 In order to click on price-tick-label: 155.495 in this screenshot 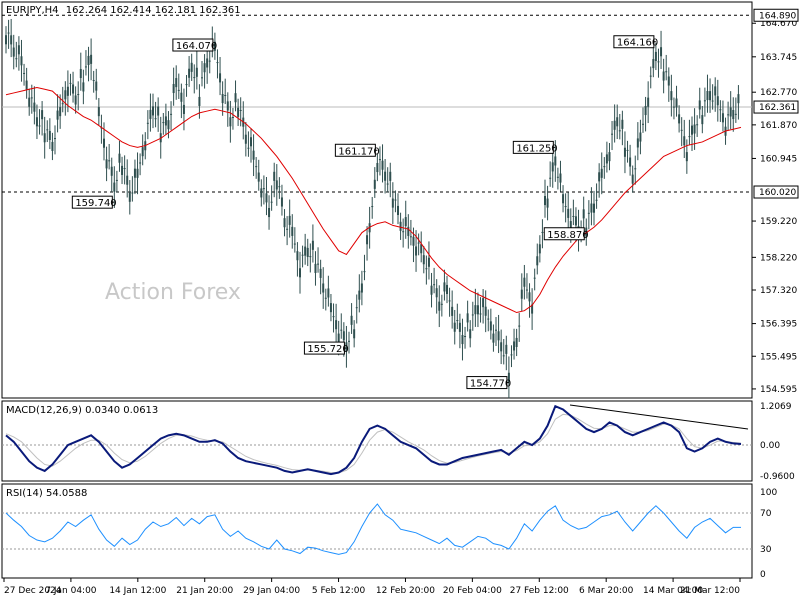, I will do `click(778, 357)`.